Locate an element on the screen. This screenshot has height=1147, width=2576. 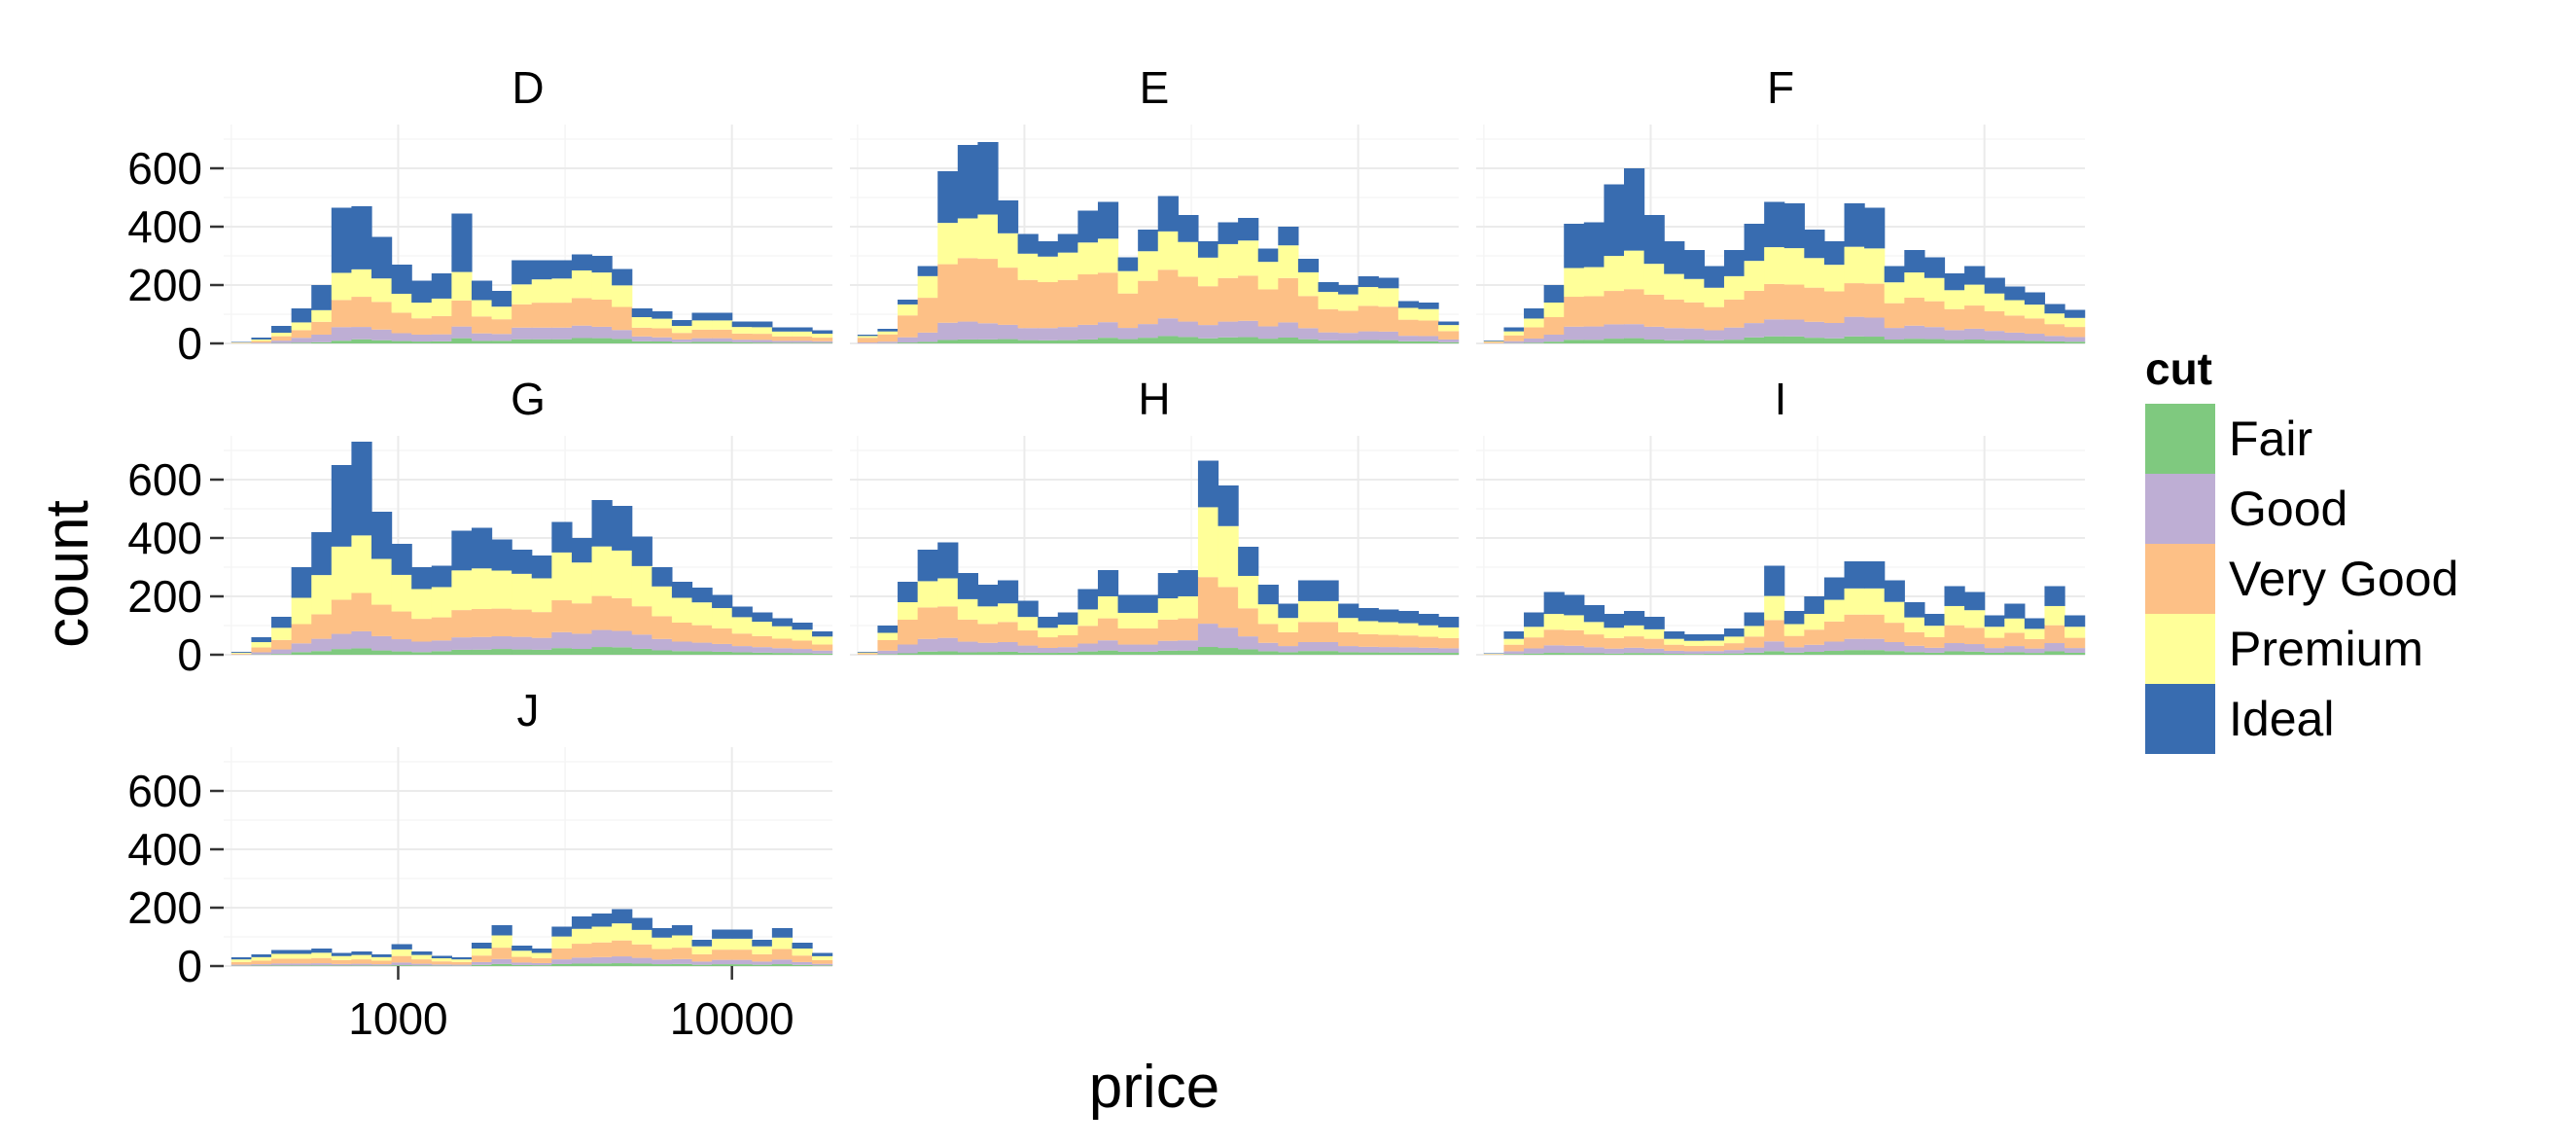
y-tick-label: 200 is located at coordinates (165, 596).